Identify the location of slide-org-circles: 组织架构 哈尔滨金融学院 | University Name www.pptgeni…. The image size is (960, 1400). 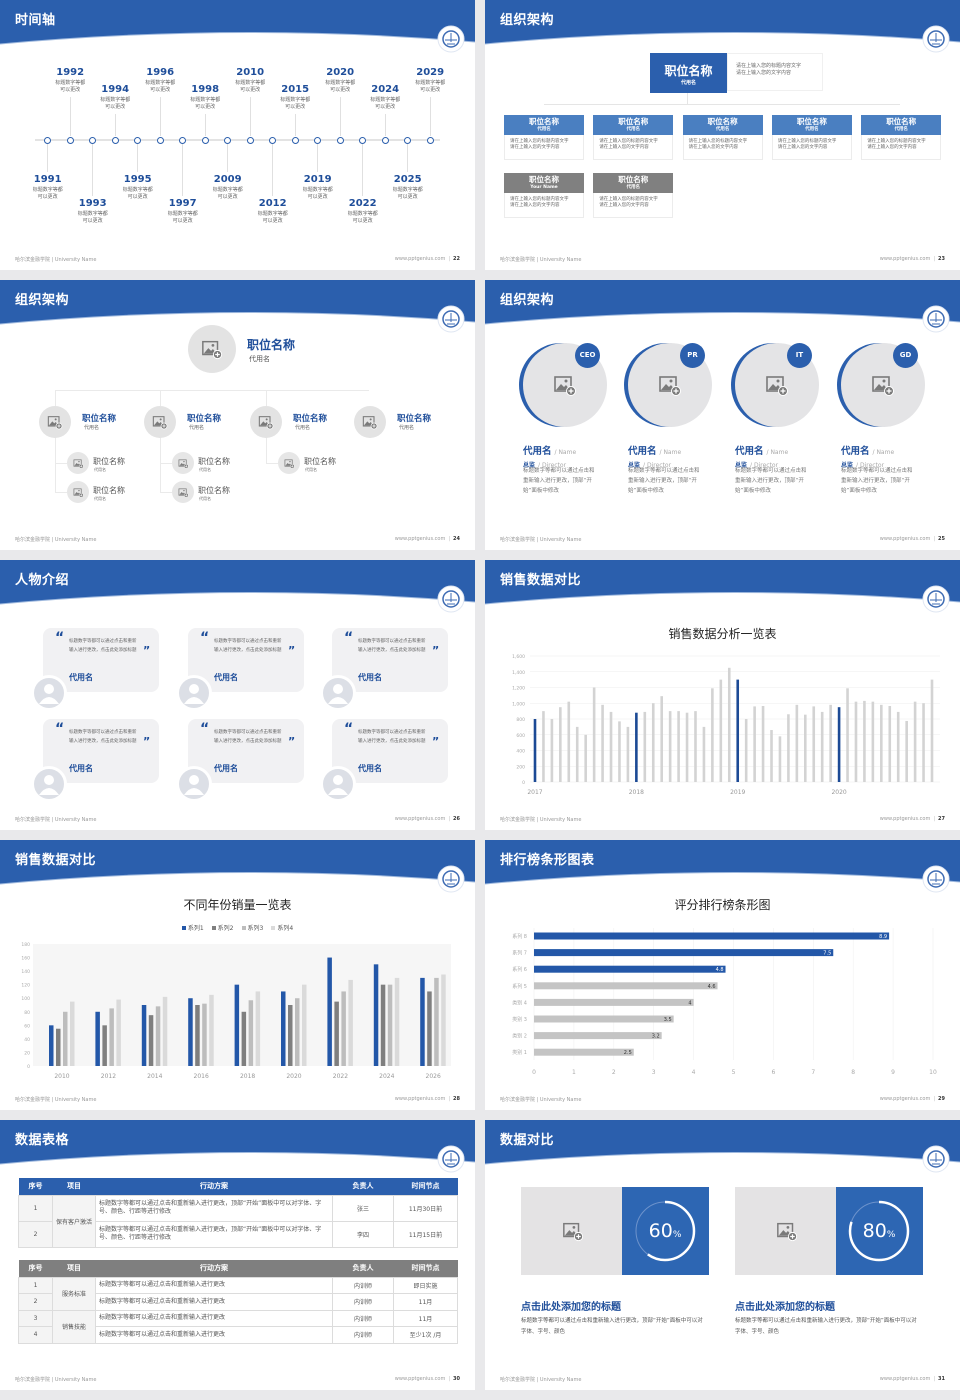
(237, 415).